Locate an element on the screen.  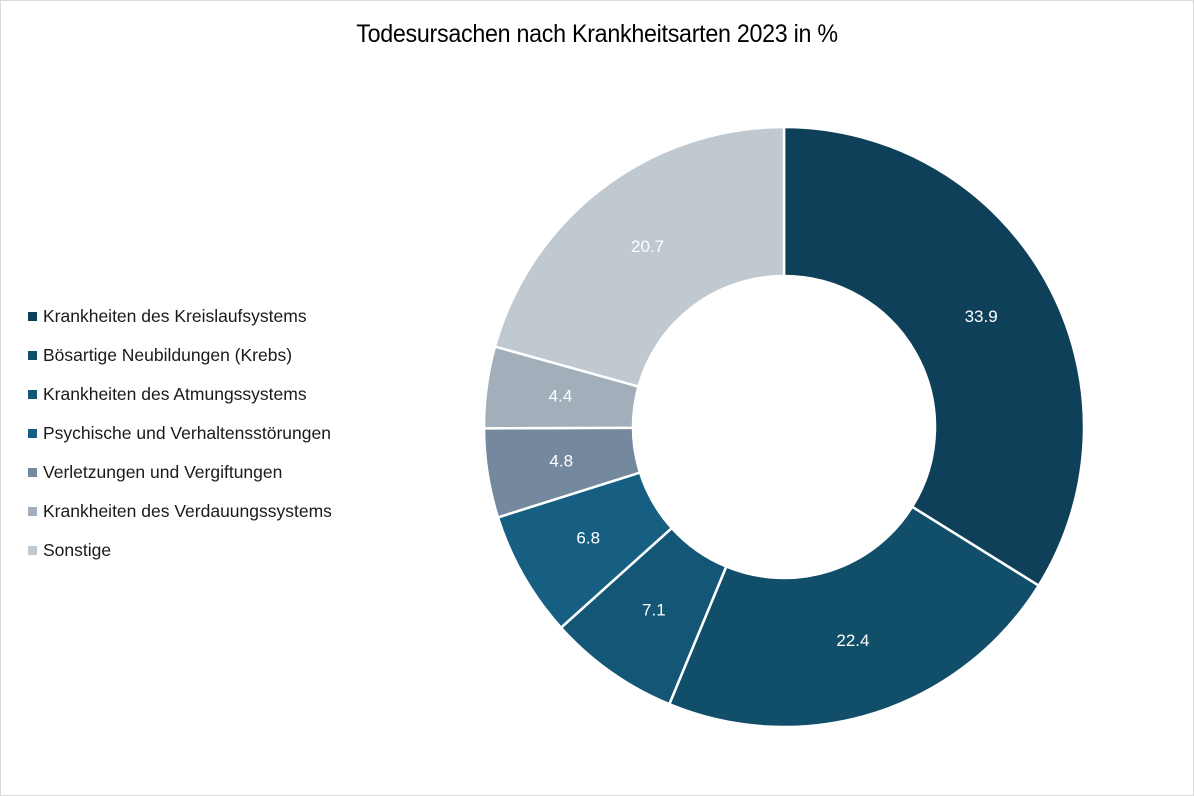
legend-item: Krankheiten des Atmungssystems is located at coordinates (180, 394).